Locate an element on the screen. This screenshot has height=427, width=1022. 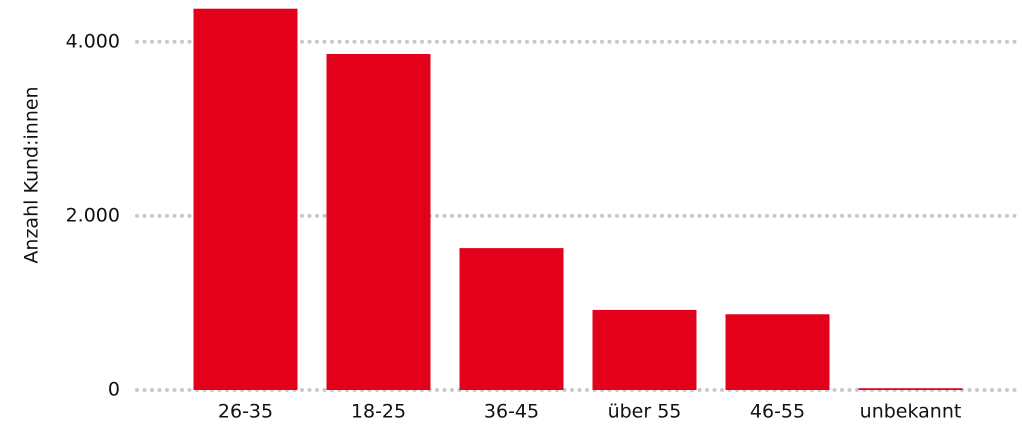
x-tick-label: 36-45 is located at coordinates (511, 412).